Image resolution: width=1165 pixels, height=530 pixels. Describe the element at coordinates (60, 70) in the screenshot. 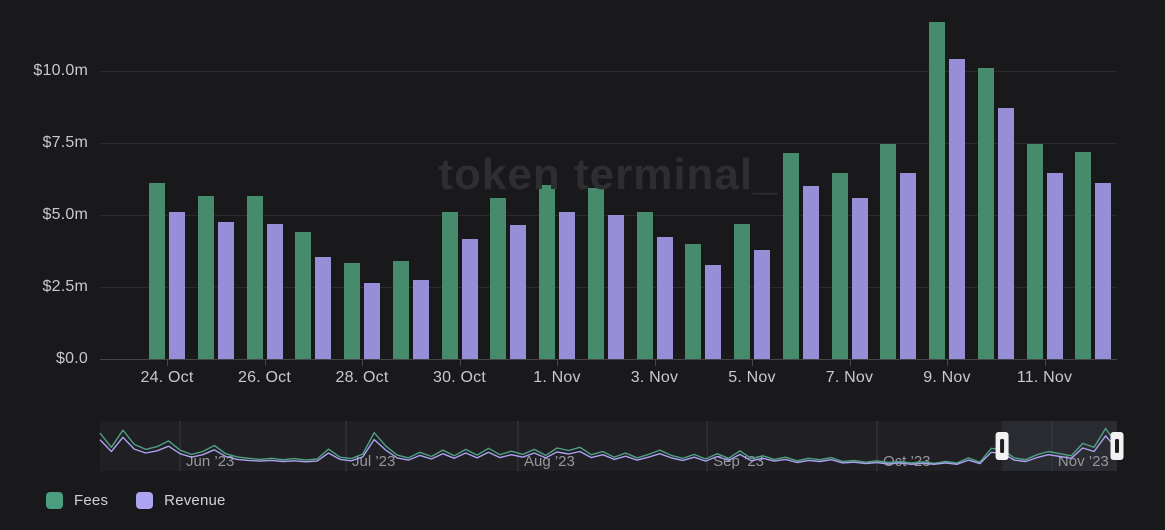

I see `y-axis-label: $10.0m` at that location.